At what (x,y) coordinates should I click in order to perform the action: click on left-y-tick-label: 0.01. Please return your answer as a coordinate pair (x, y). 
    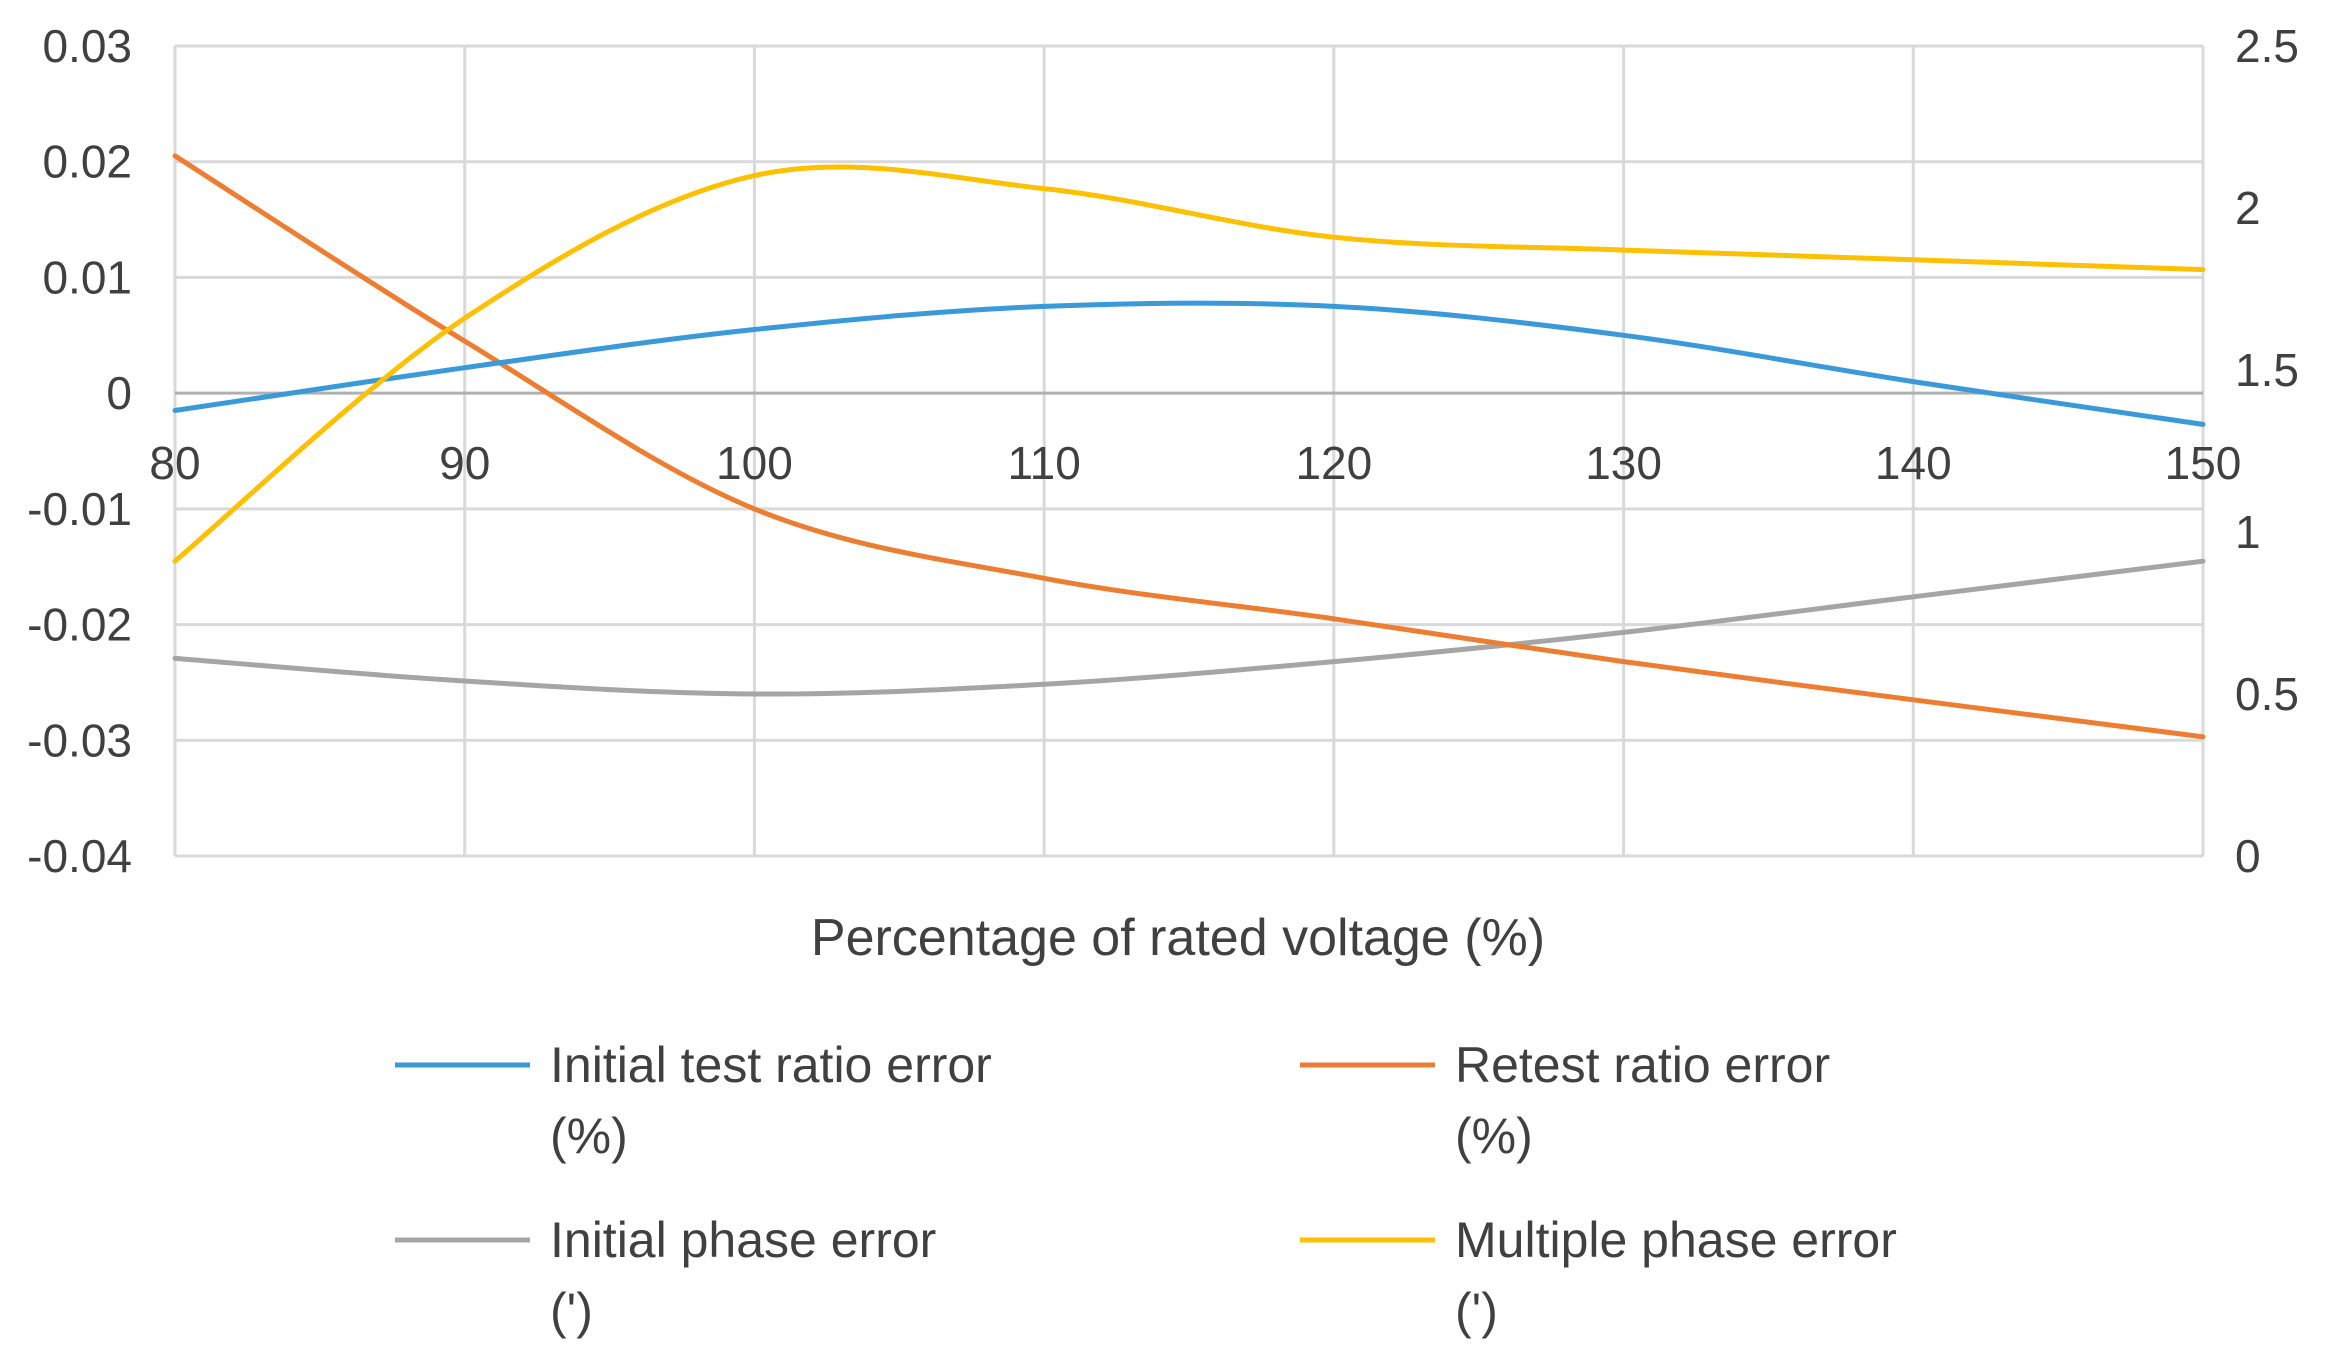
    Looking at the image, I should click on (87, 277).